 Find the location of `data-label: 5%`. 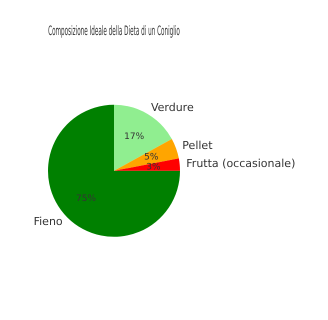

data-label: 5% is located at coordinates (151, 157).